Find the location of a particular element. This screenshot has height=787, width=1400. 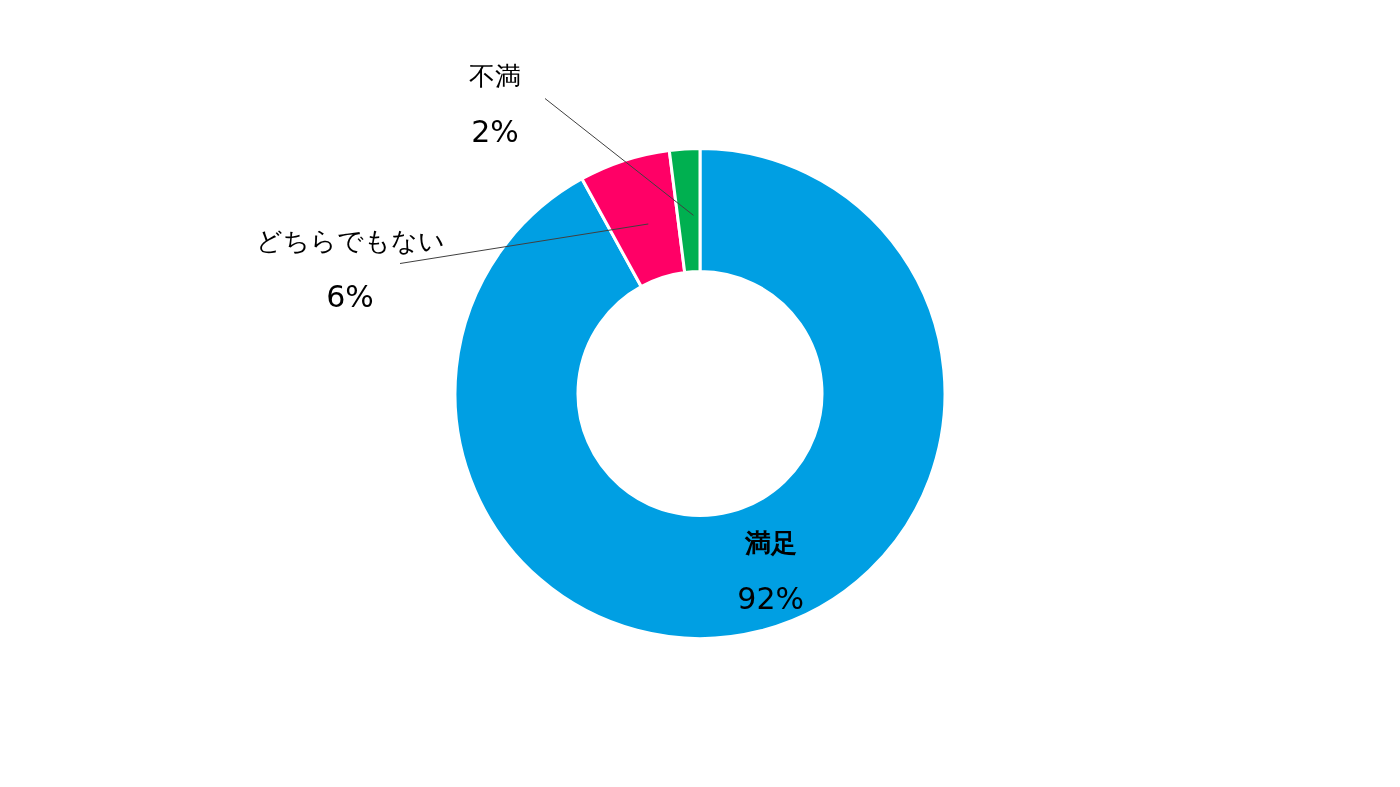

data-label: 2% is located at coordinates (495, 131).